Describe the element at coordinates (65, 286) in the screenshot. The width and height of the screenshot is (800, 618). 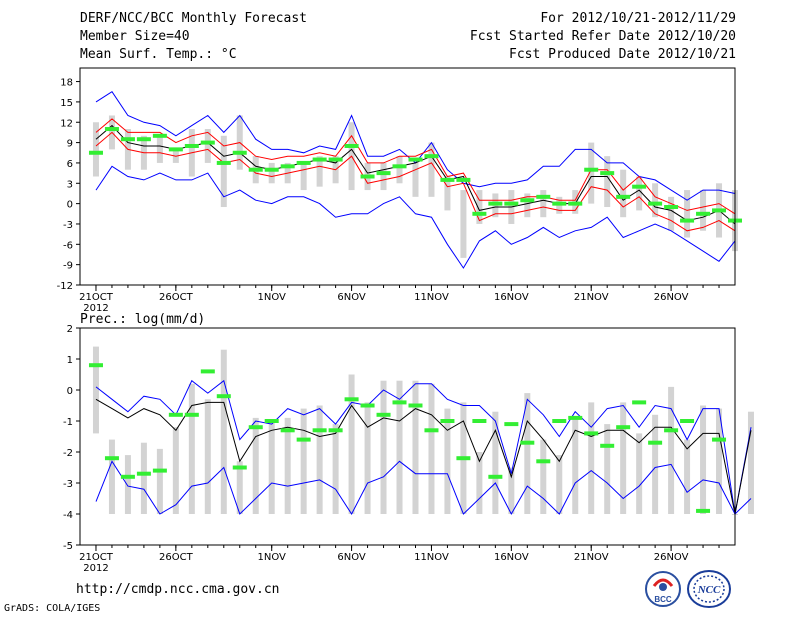
I see `chart1-ytick-label: -12` at that location.